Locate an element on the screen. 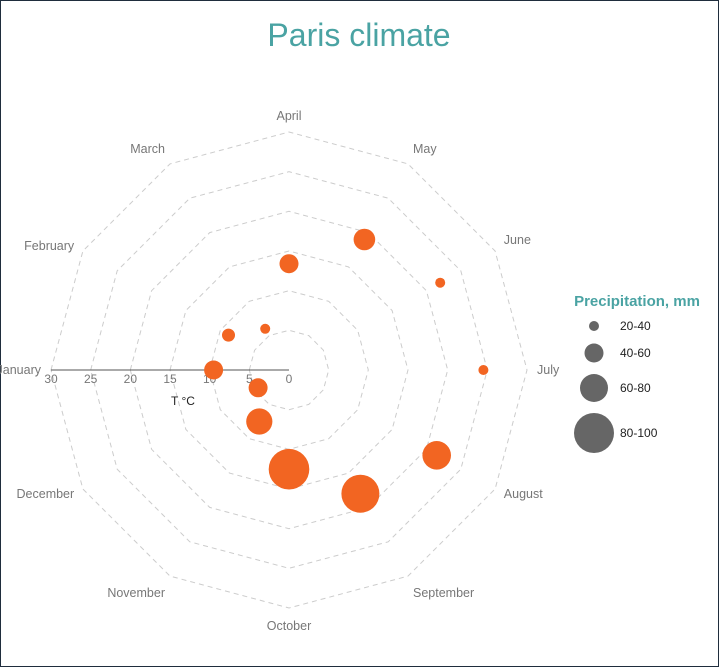 The height and width of the screenshot is (667, 719). radial-tick-label: 0 is located at coordinates (289, 379).